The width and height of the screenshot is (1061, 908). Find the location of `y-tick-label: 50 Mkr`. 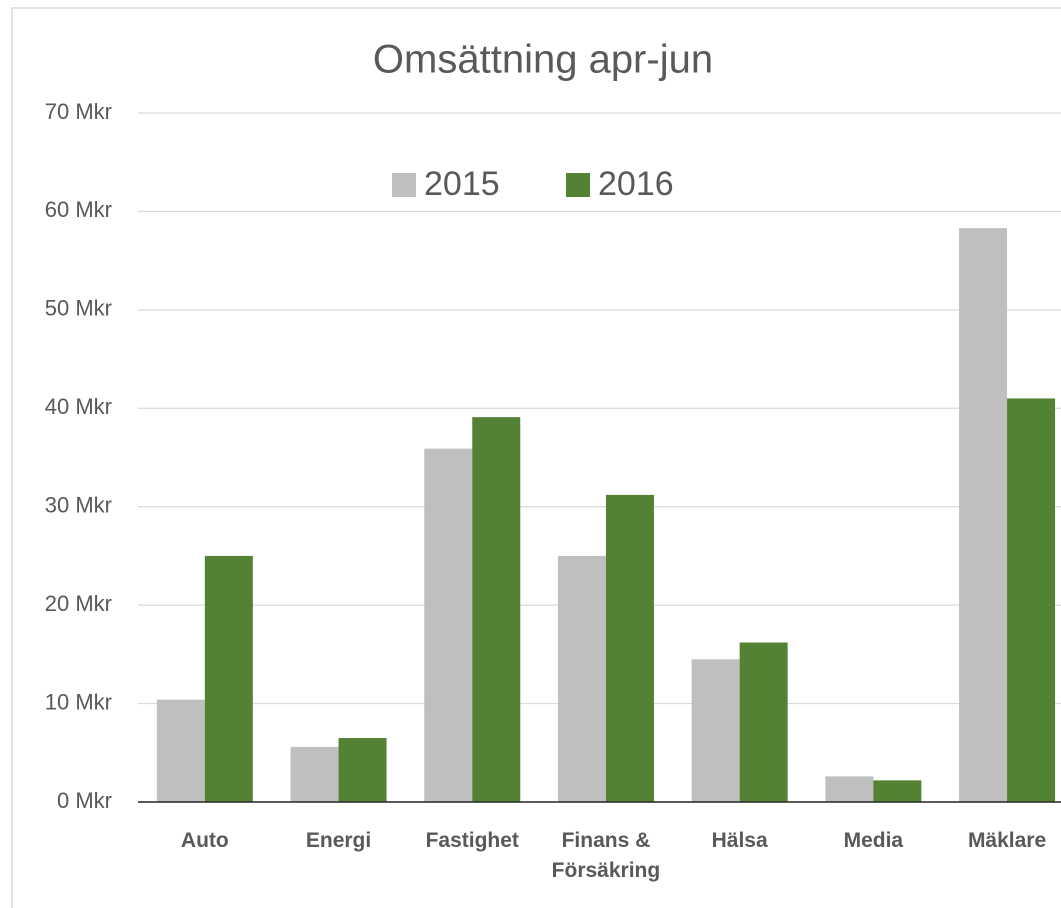

y-tick-label: 50 Mkr is located at coordinates (78, 308).